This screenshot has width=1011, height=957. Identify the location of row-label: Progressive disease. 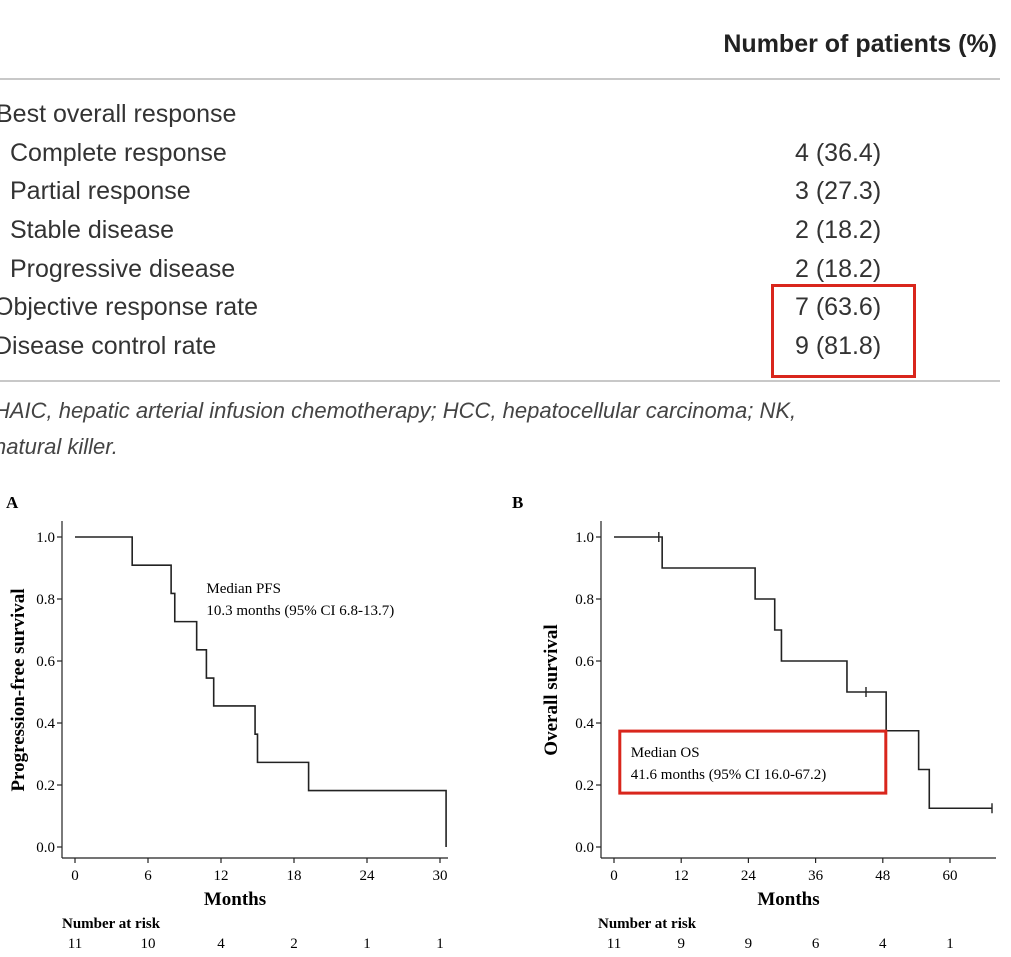
(123, 269).